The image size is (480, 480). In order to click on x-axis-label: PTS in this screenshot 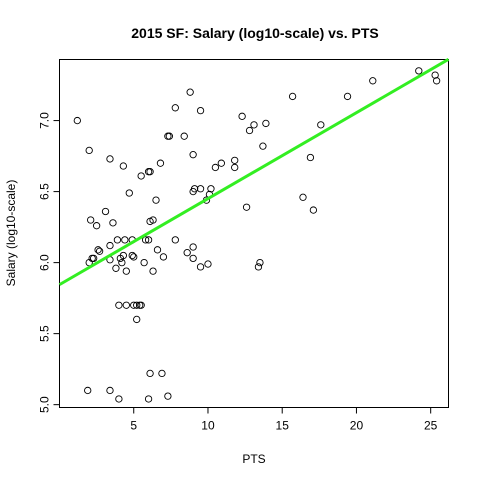, I will do `click(253, 459)`.